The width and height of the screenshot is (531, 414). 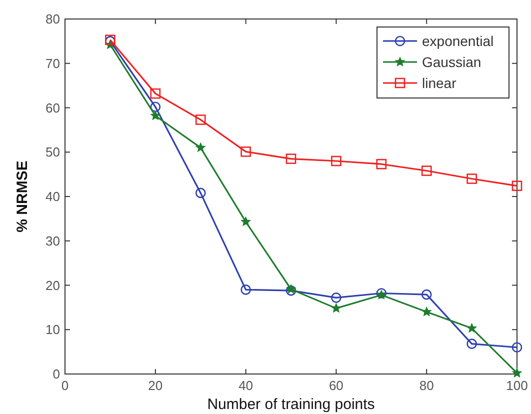 I want to click on y-axis-title: % NRMSE, so click(x=22, y=196).